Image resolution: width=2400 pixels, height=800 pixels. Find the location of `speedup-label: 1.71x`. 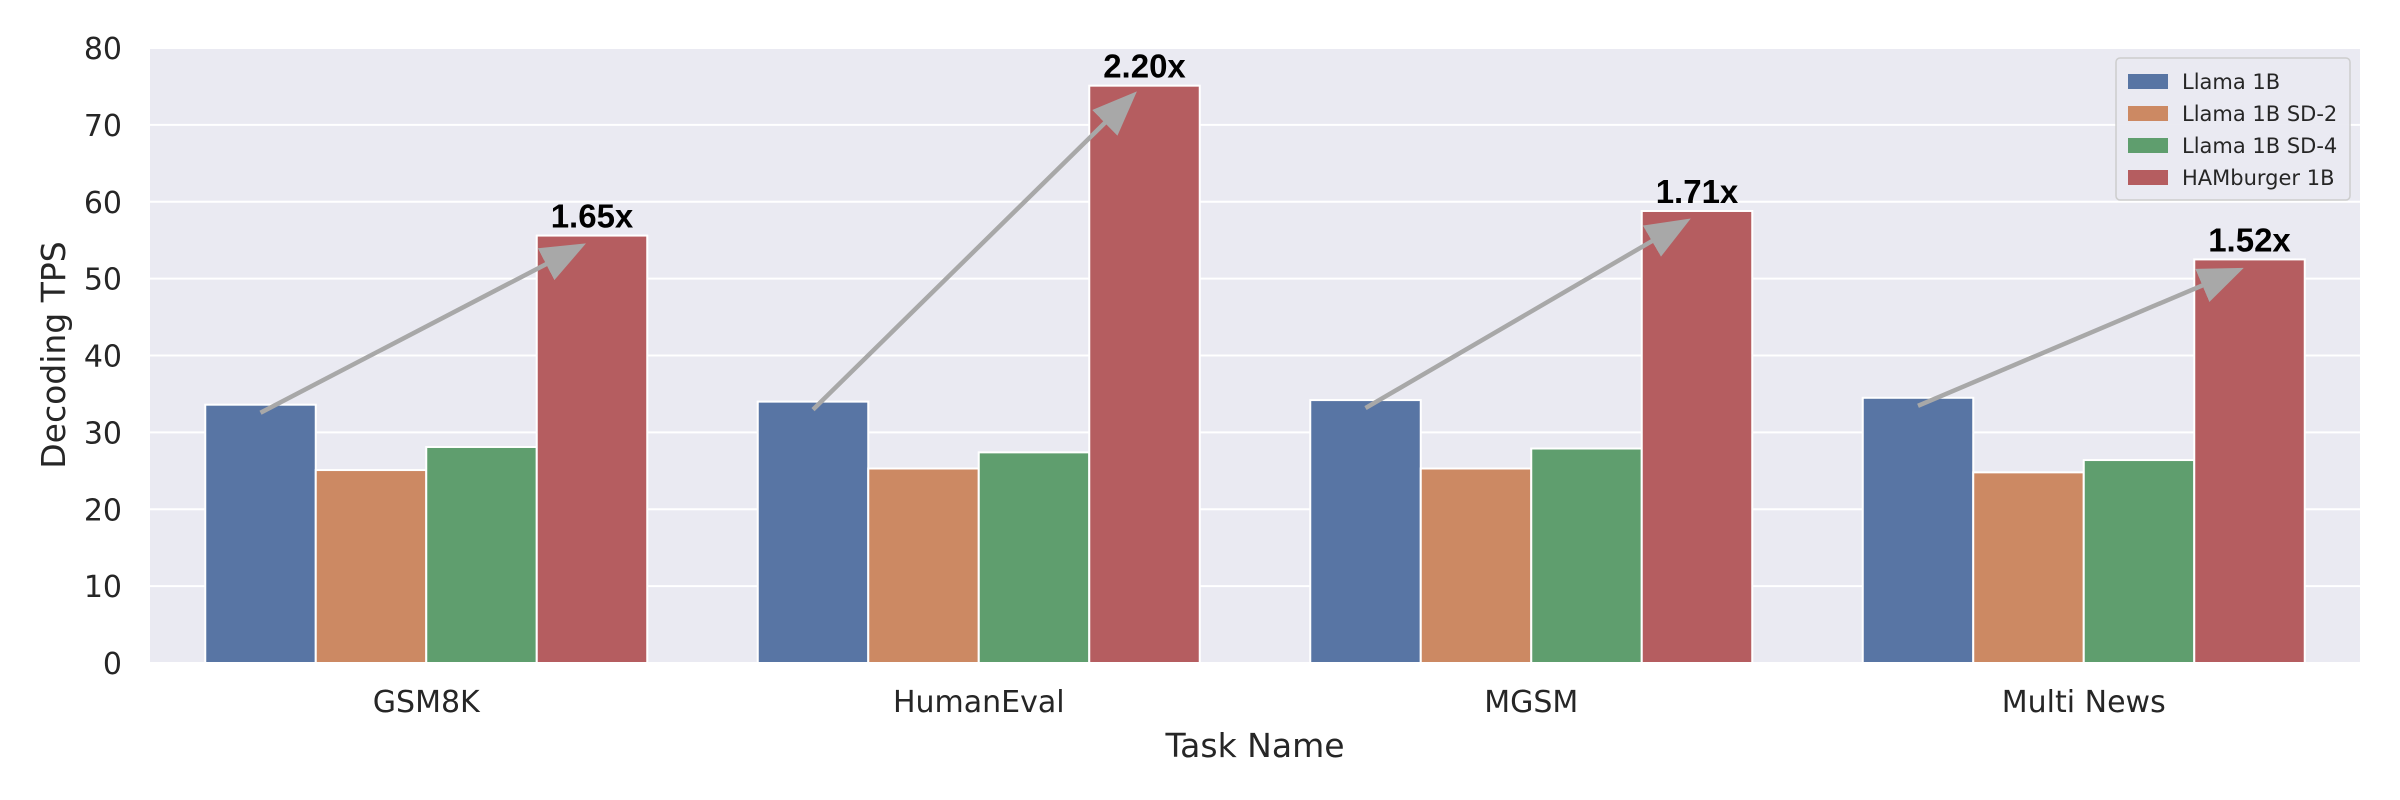

speedup-label: 1.71x is located at coordinates (1697, 191).